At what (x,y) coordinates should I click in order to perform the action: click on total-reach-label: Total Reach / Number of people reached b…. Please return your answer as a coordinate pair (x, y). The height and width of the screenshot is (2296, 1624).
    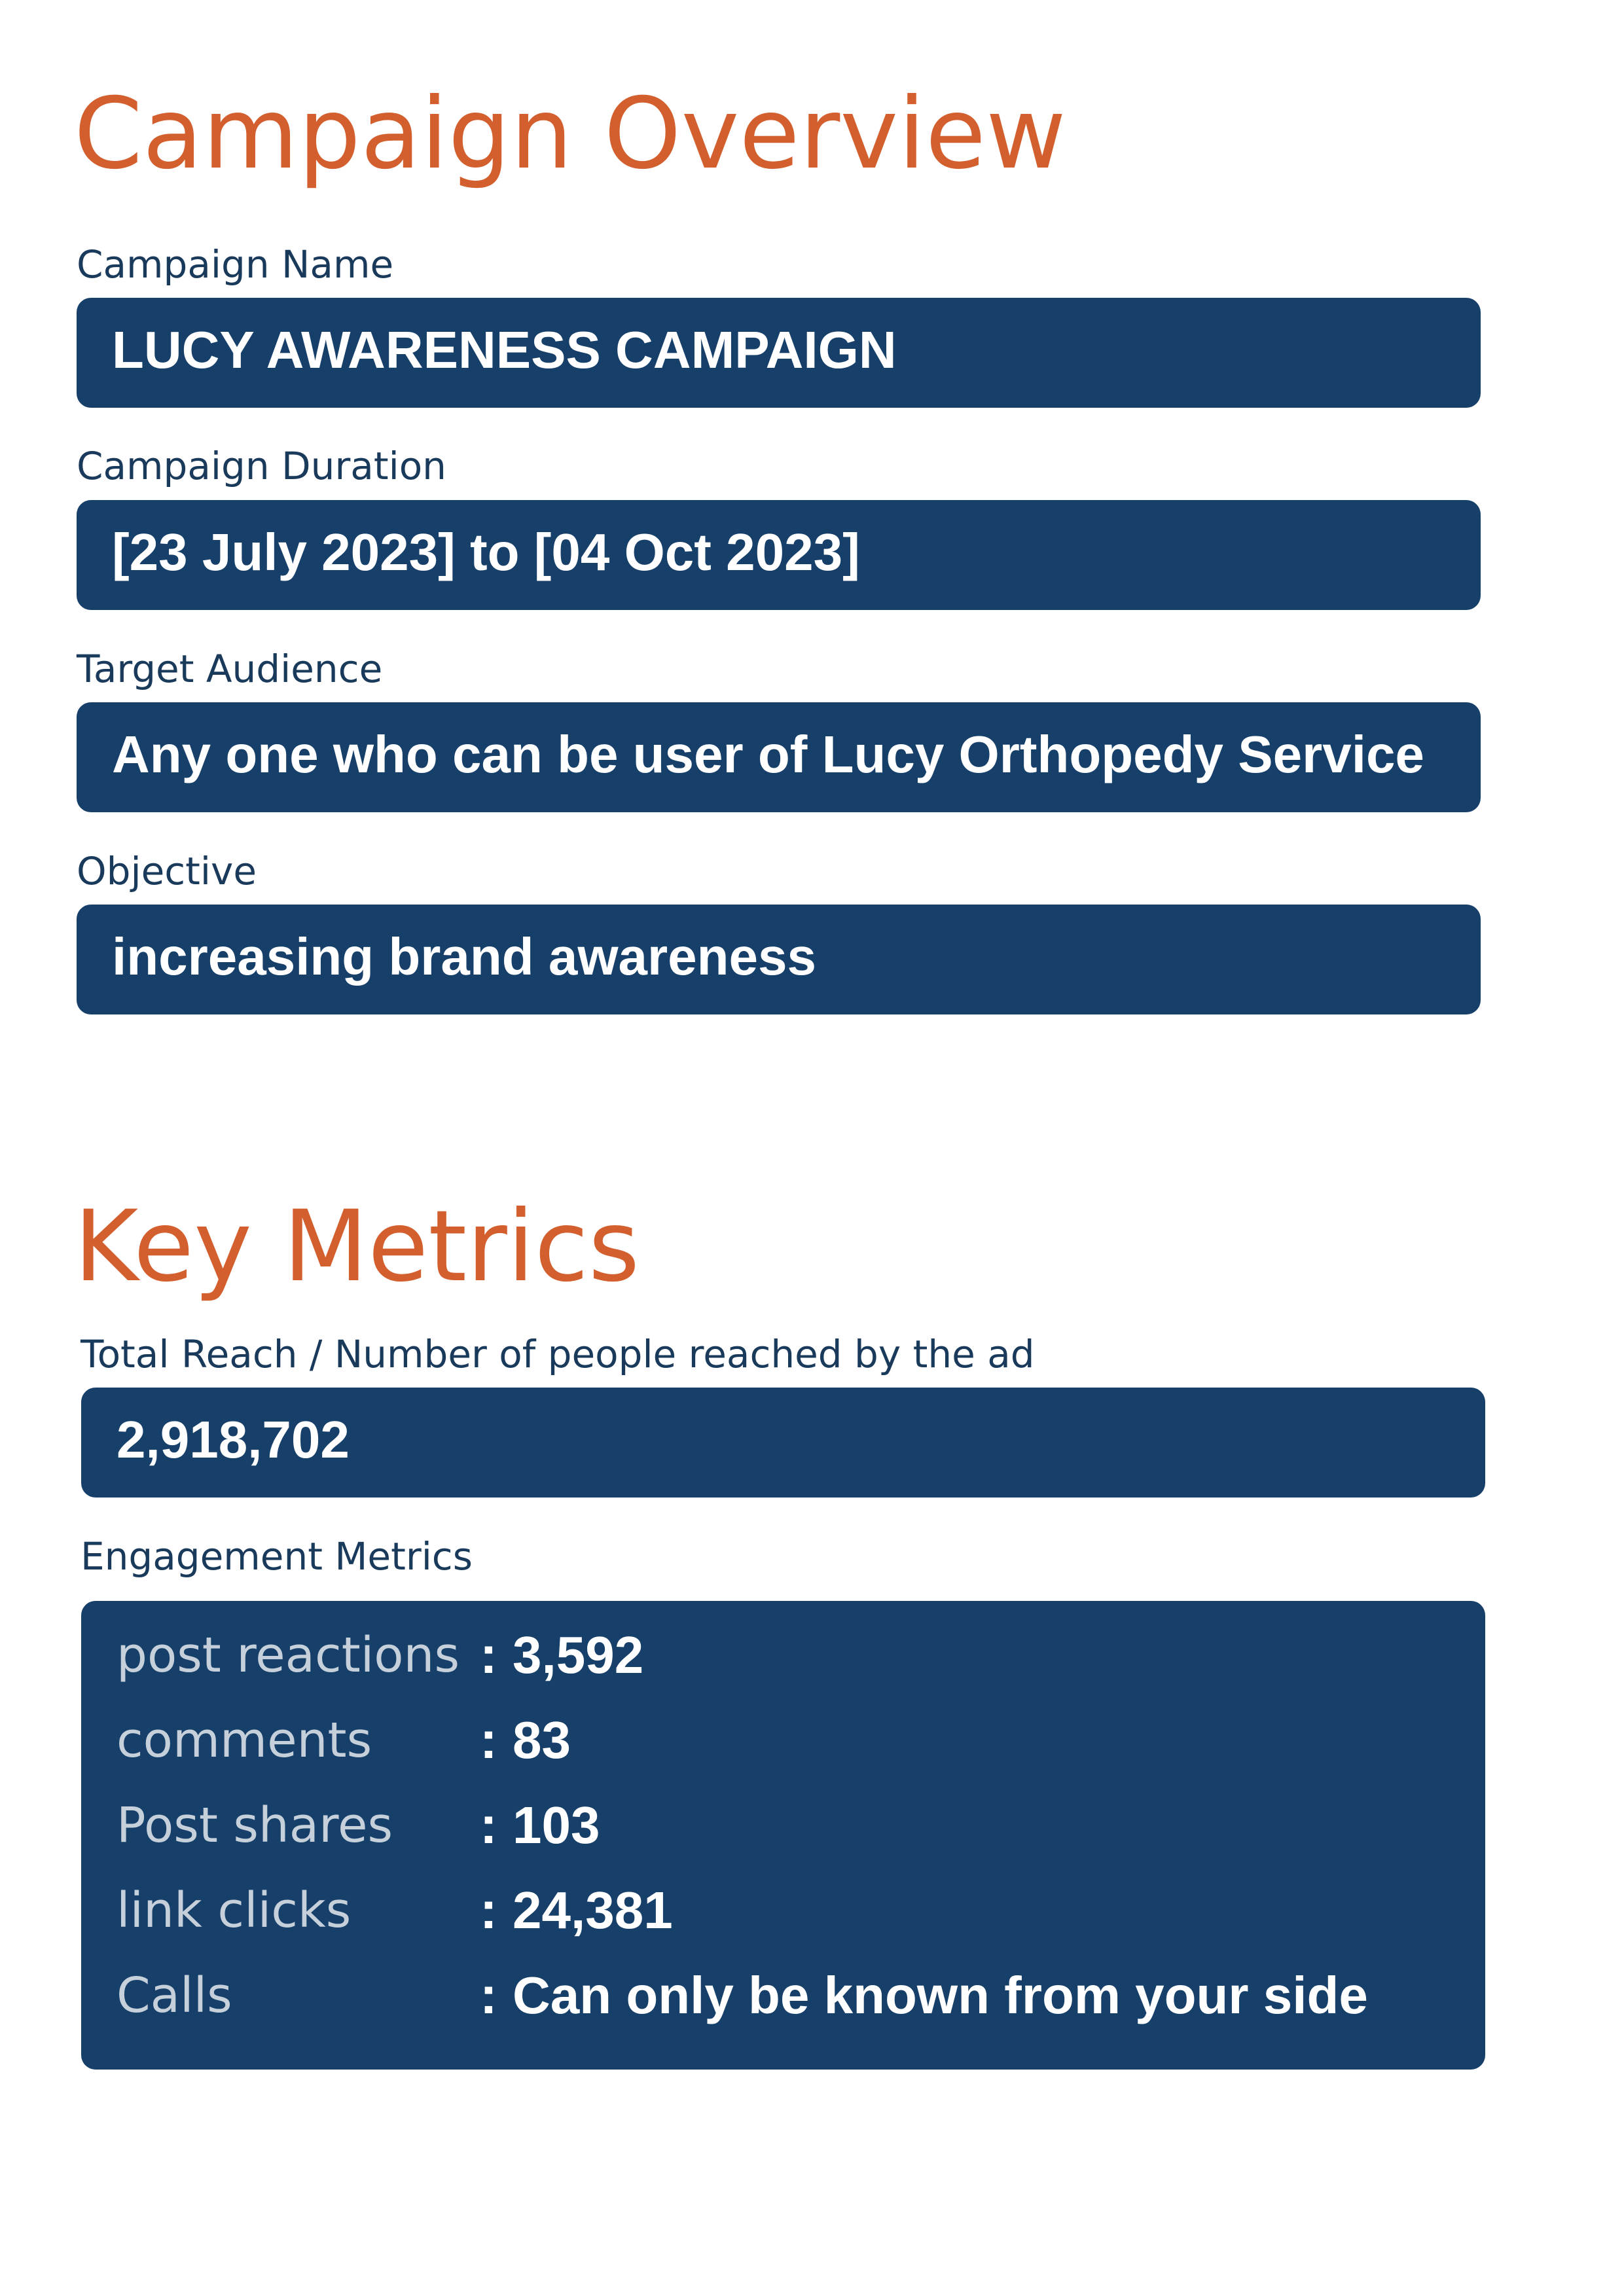
    Looking at the image, I should click on (558, 1354).